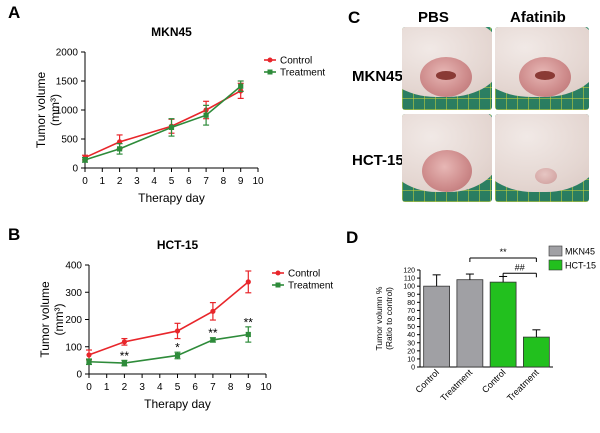 The height and width of the screenshot is (433, 600). I want to click on chart-d-y-tick-label: 20, so click(411, 351).